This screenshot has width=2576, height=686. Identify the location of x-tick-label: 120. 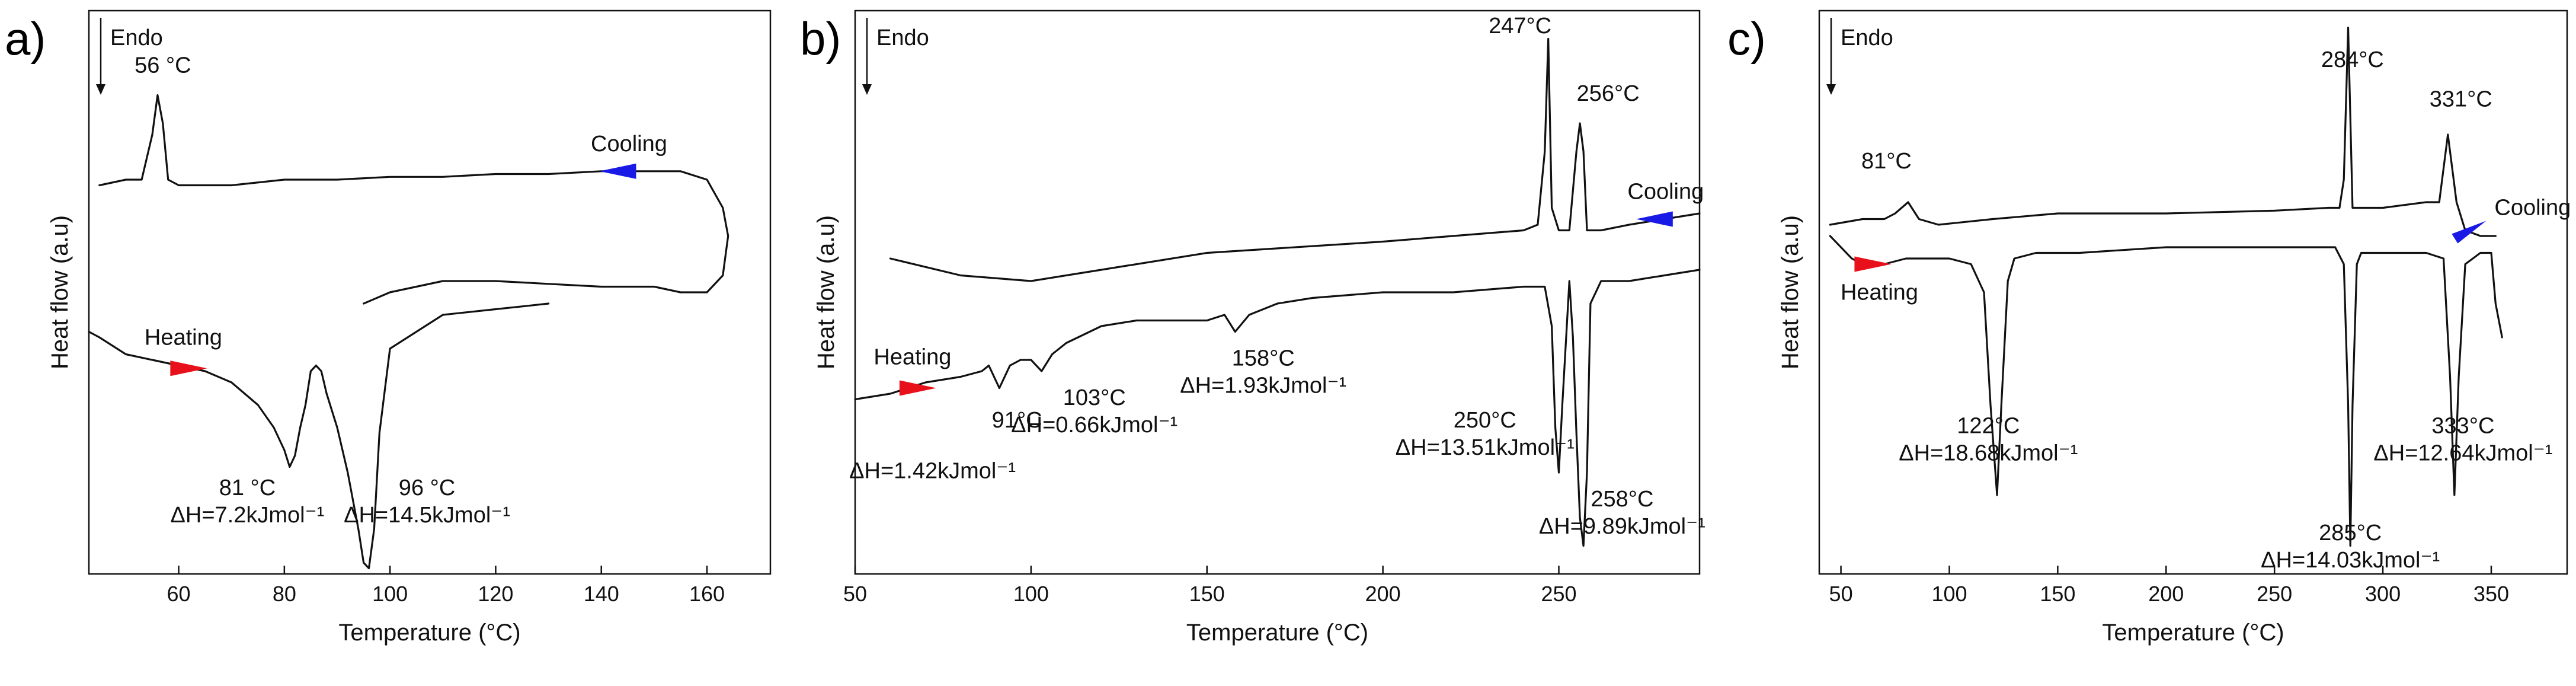
(495, 594).